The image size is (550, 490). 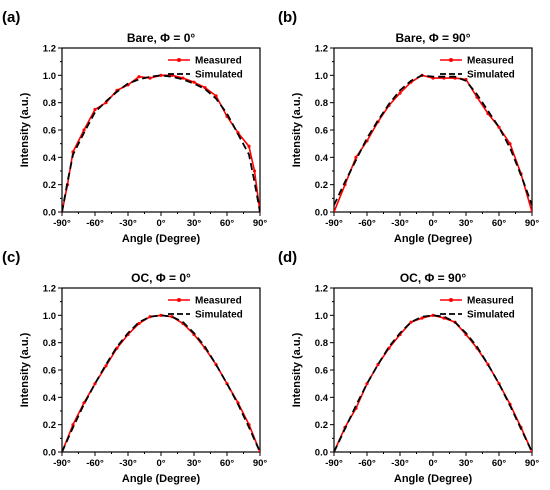 I want to click on series-line-measured, so click(x=161, y=383).